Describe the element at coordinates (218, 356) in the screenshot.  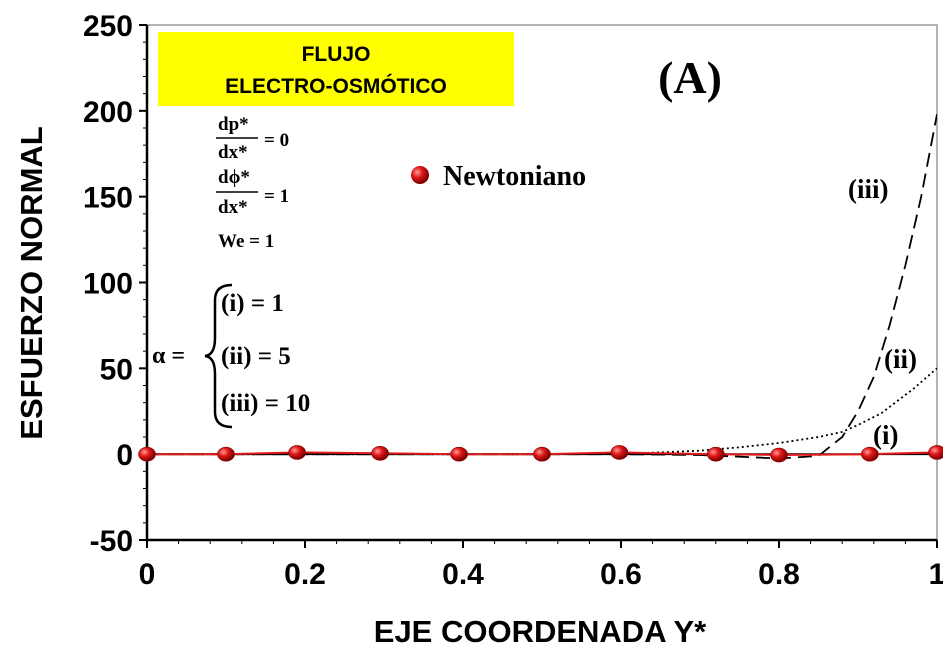
I see `alpha-brace` at that location.